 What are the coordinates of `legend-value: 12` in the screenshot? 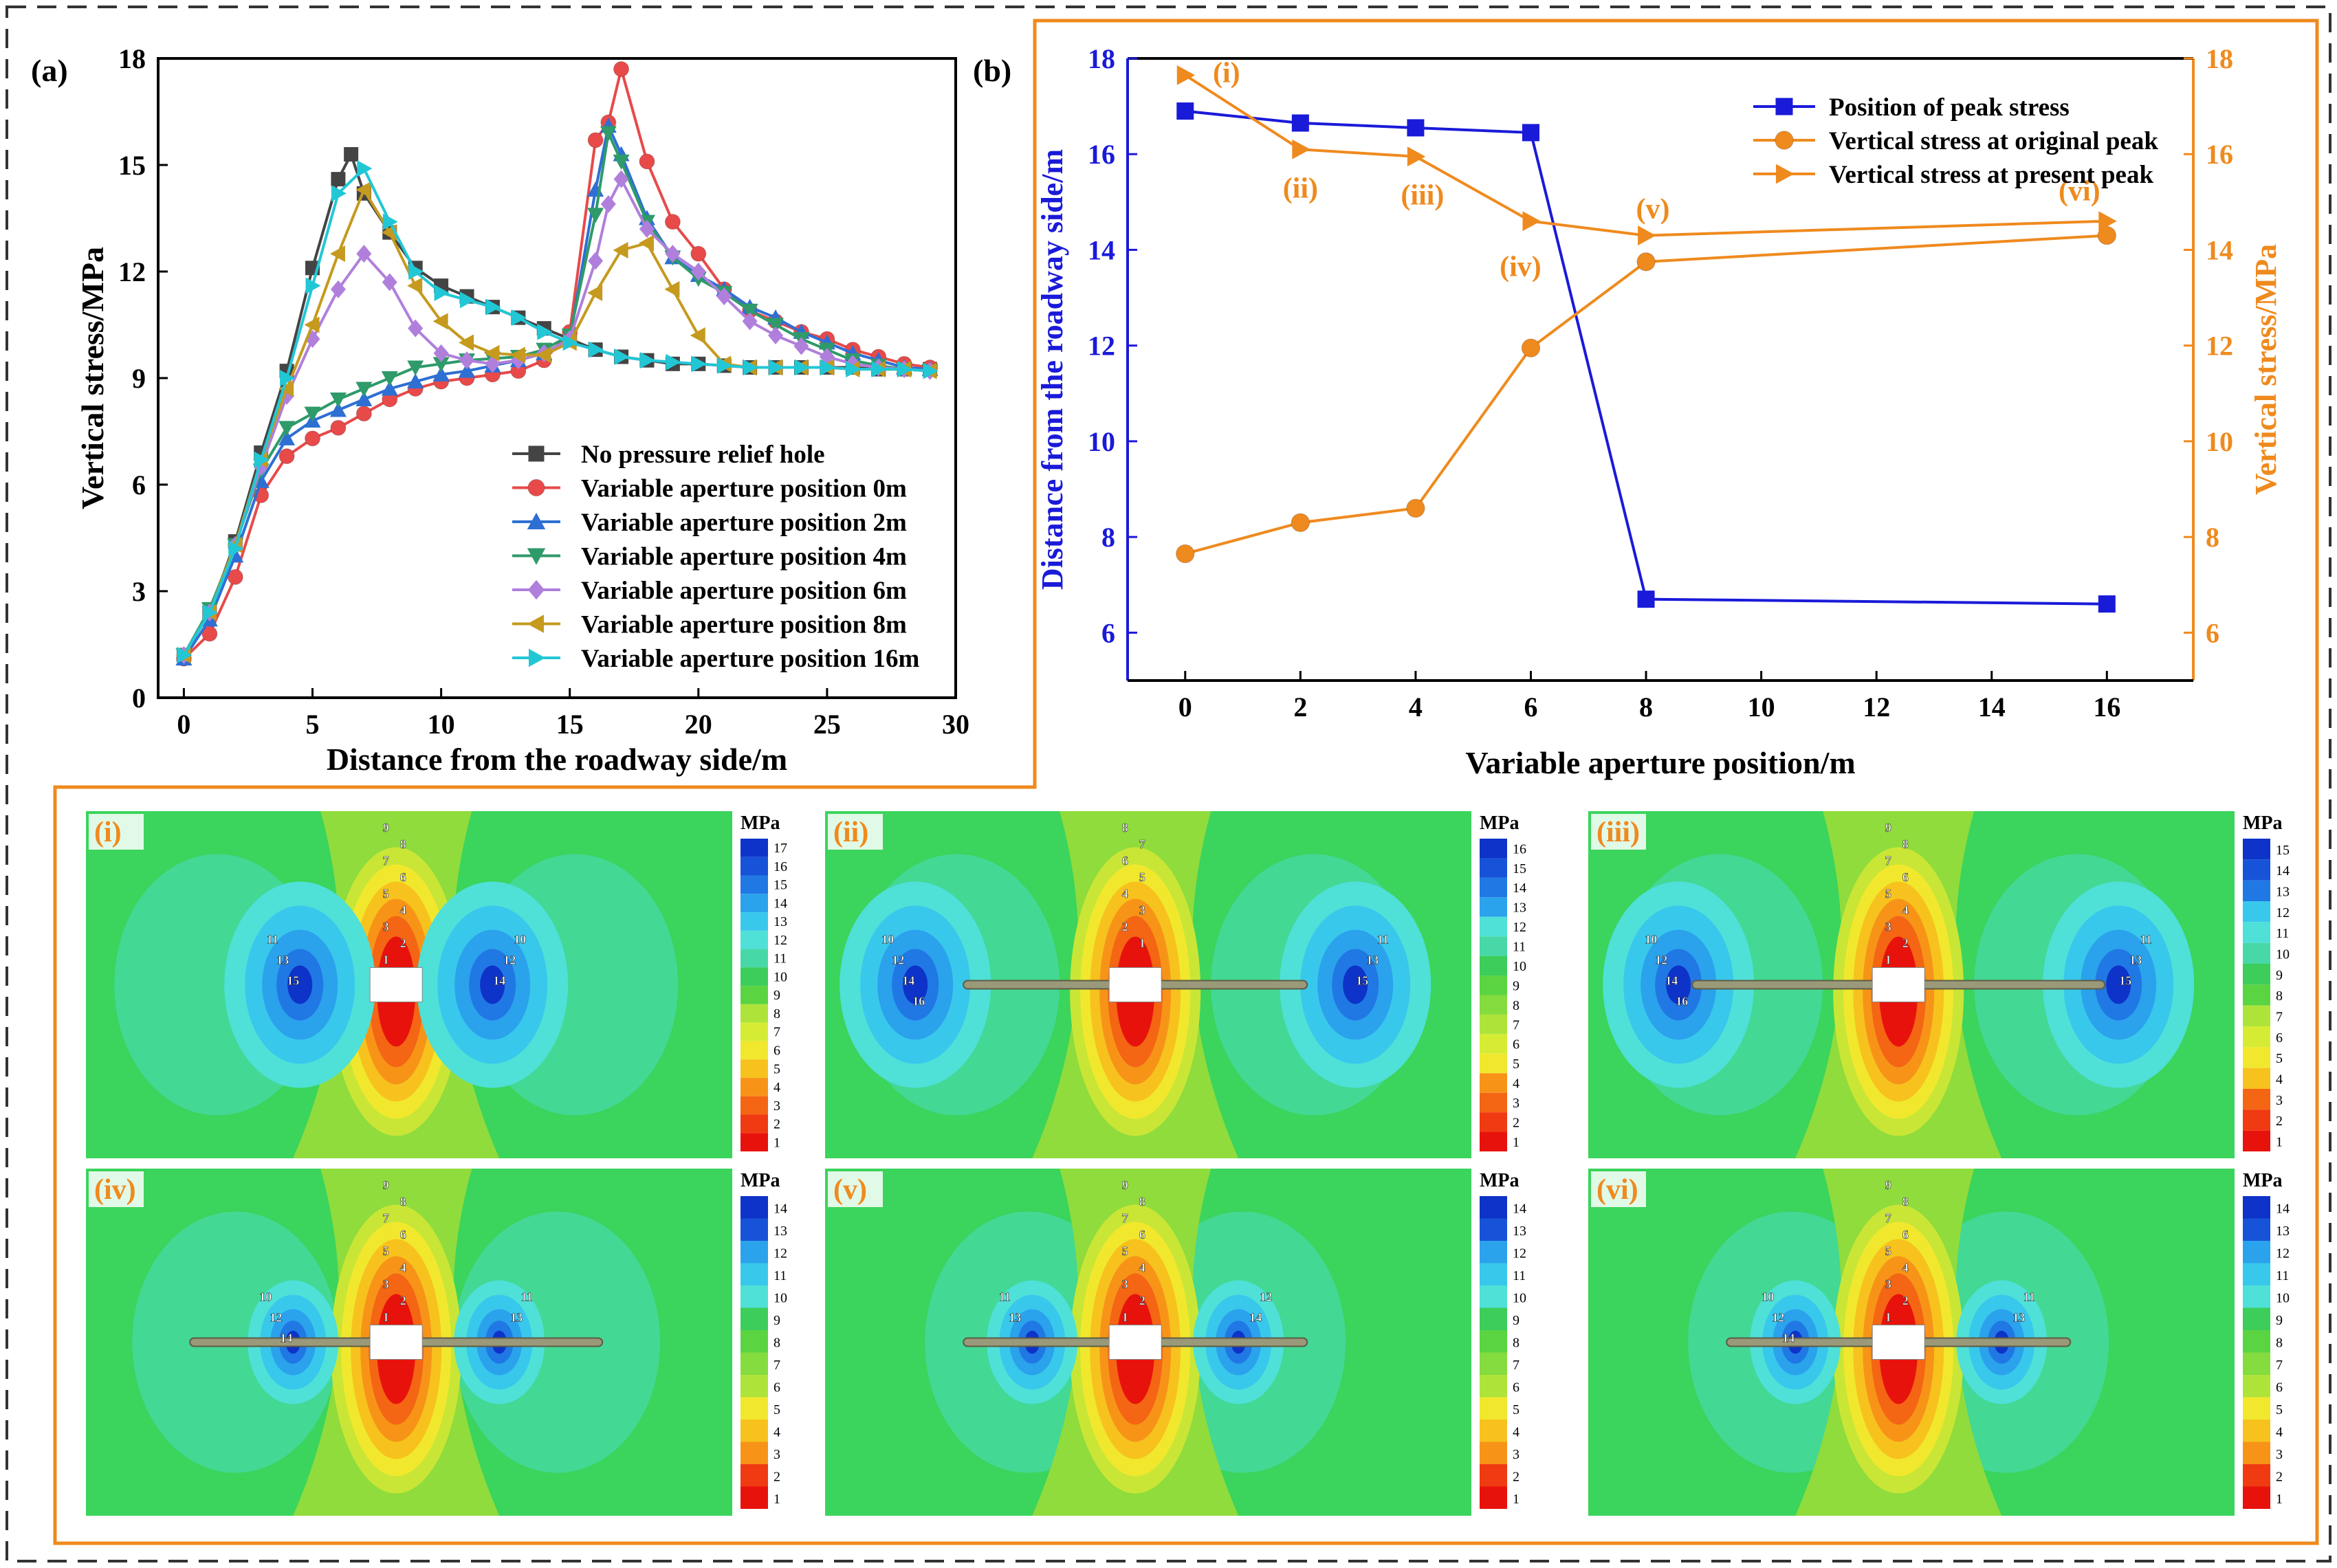 It's located at (780, 1253).